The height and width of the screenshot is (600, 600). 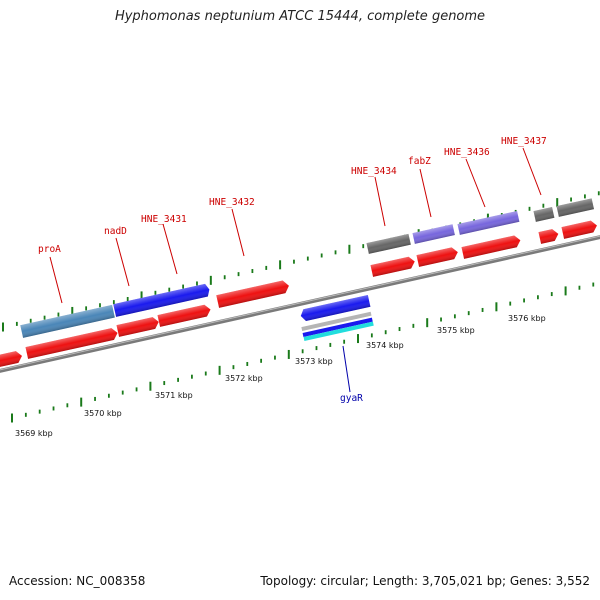 What do you see at coordinates (115, 231) in the screenshot?
I see `gene-label-nadD: nadD` at bounding box center [115, 231].